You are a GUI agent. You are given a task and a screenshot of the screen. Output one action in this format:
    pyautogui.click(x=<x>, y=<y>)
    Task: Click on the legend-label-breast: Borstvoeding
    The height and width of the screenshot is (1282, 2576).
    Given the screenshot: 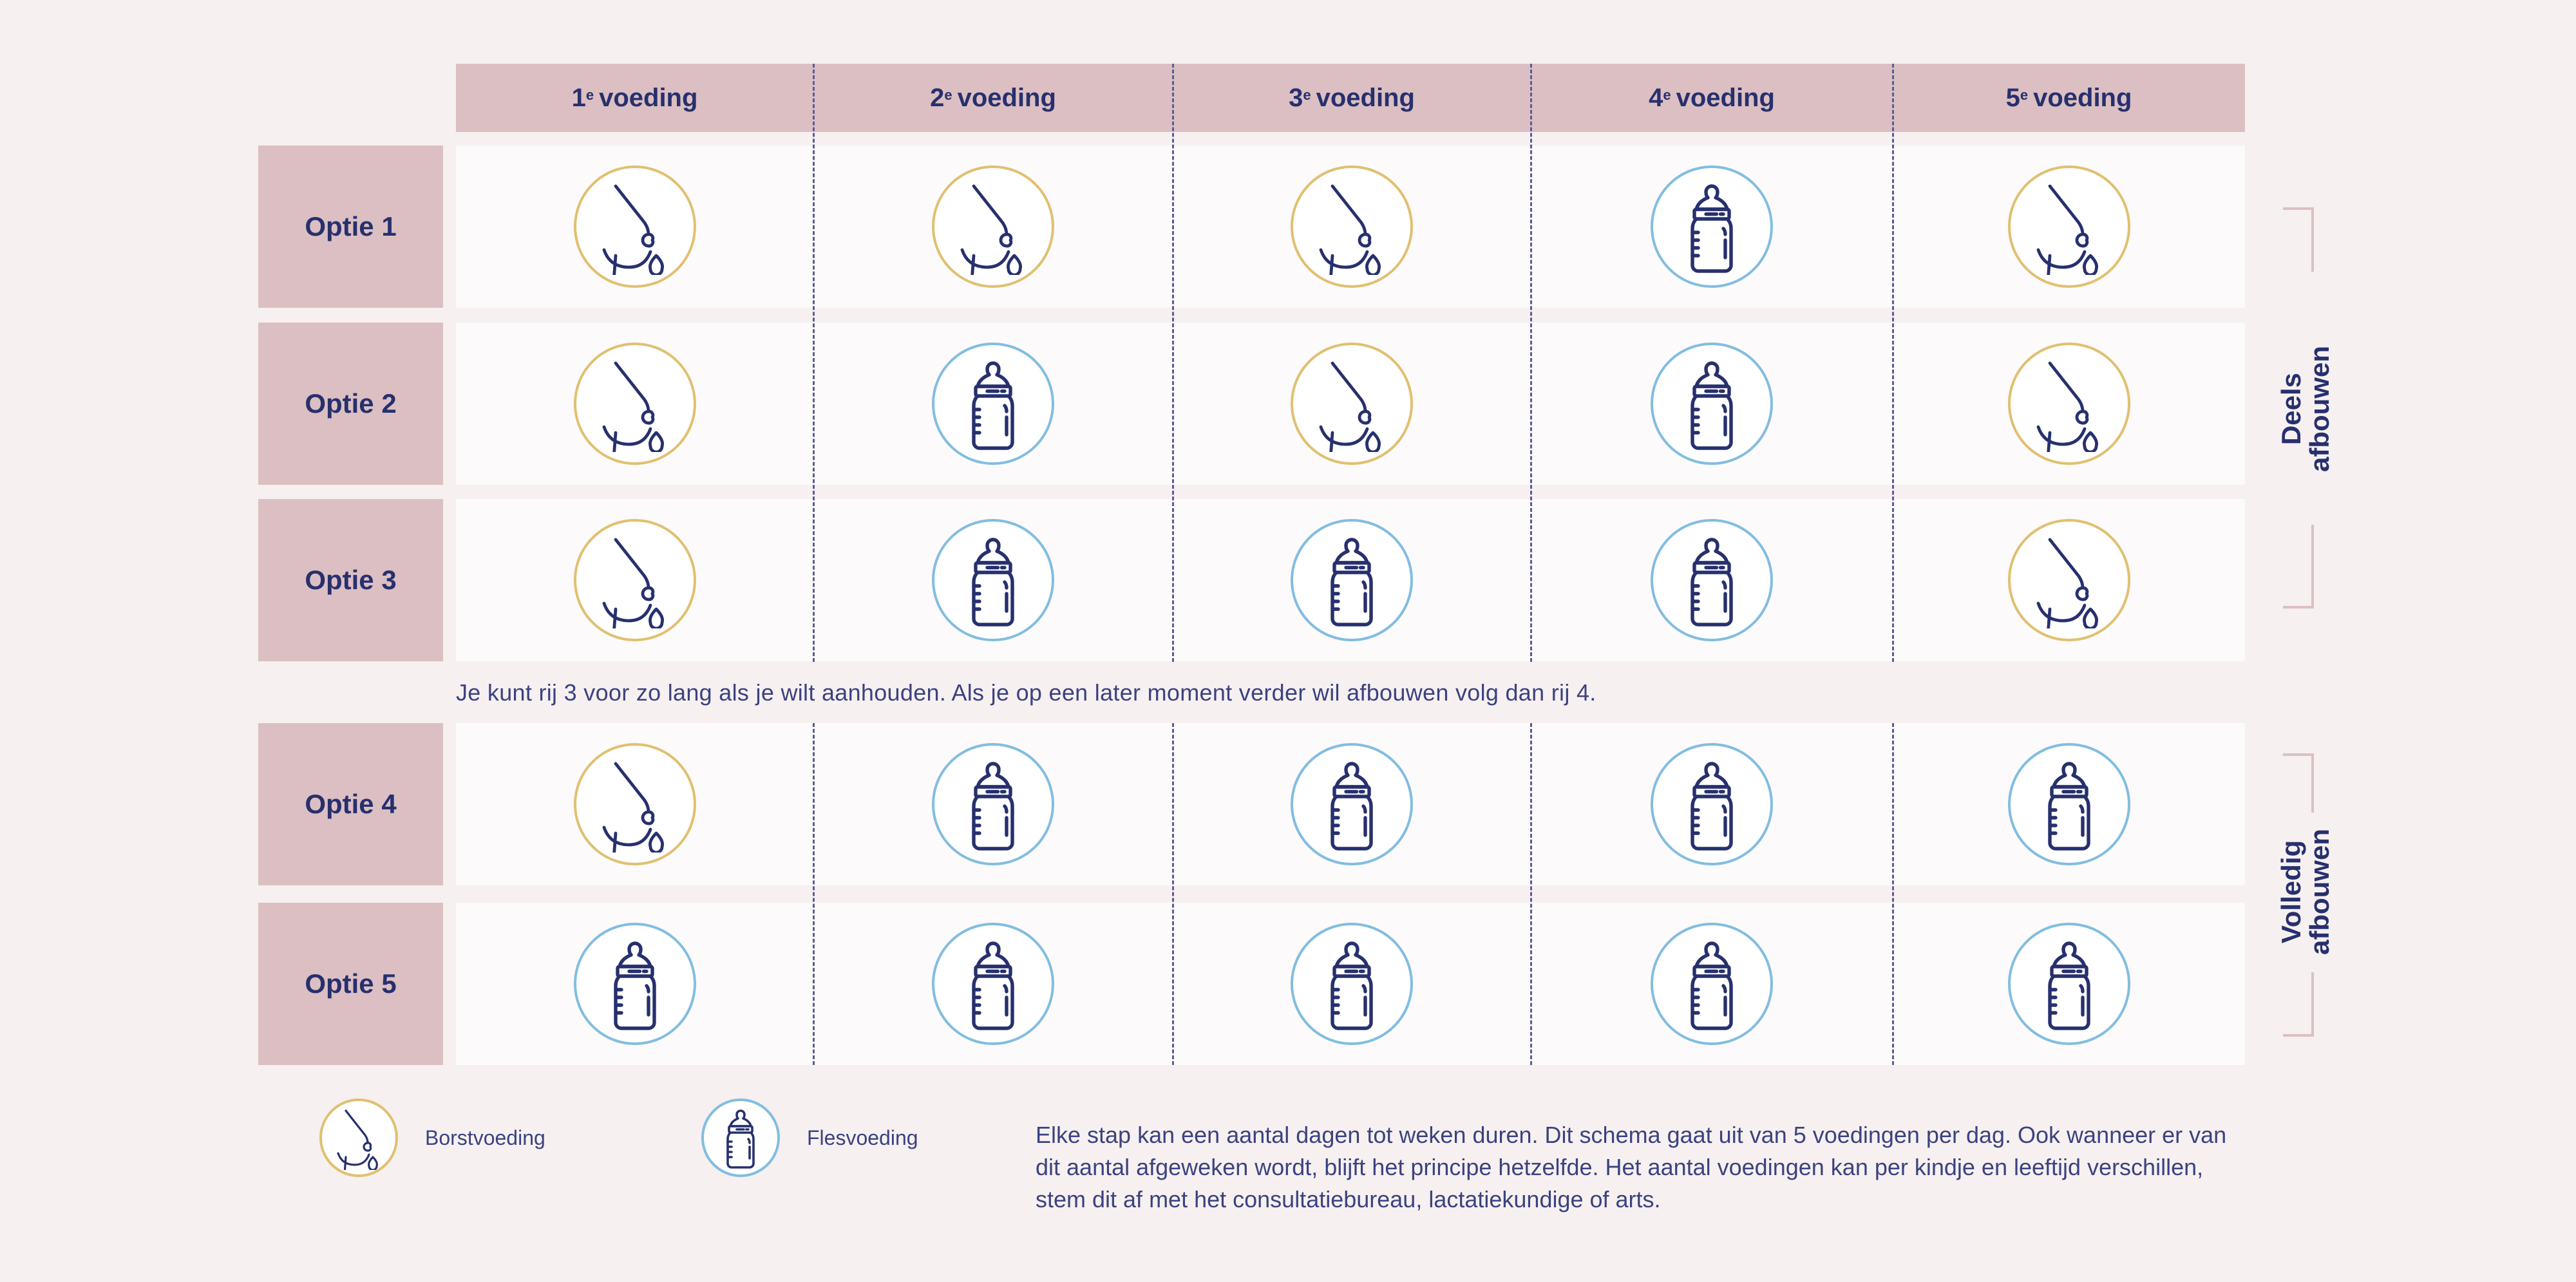 What is the action you would take?
    pyautogui.click(x=485, y=1137)
    